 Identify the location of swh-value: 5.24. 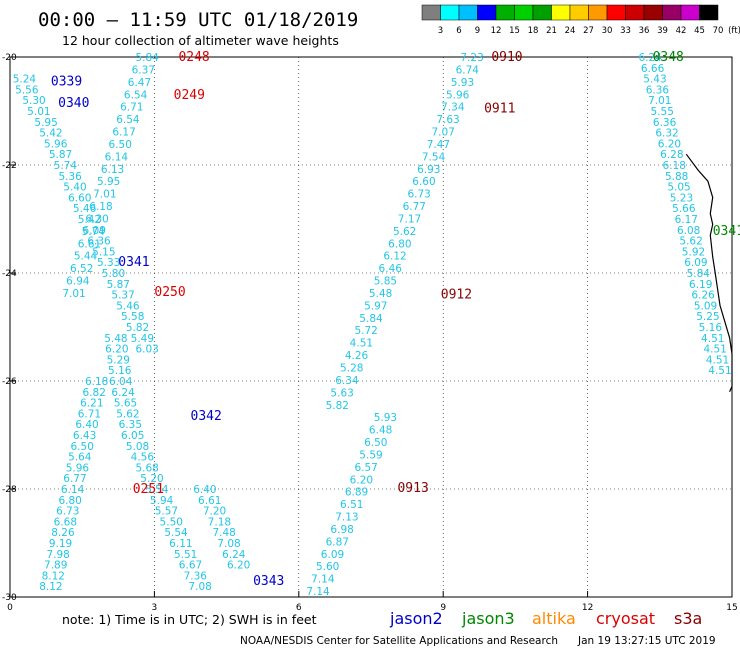
(25, 80).